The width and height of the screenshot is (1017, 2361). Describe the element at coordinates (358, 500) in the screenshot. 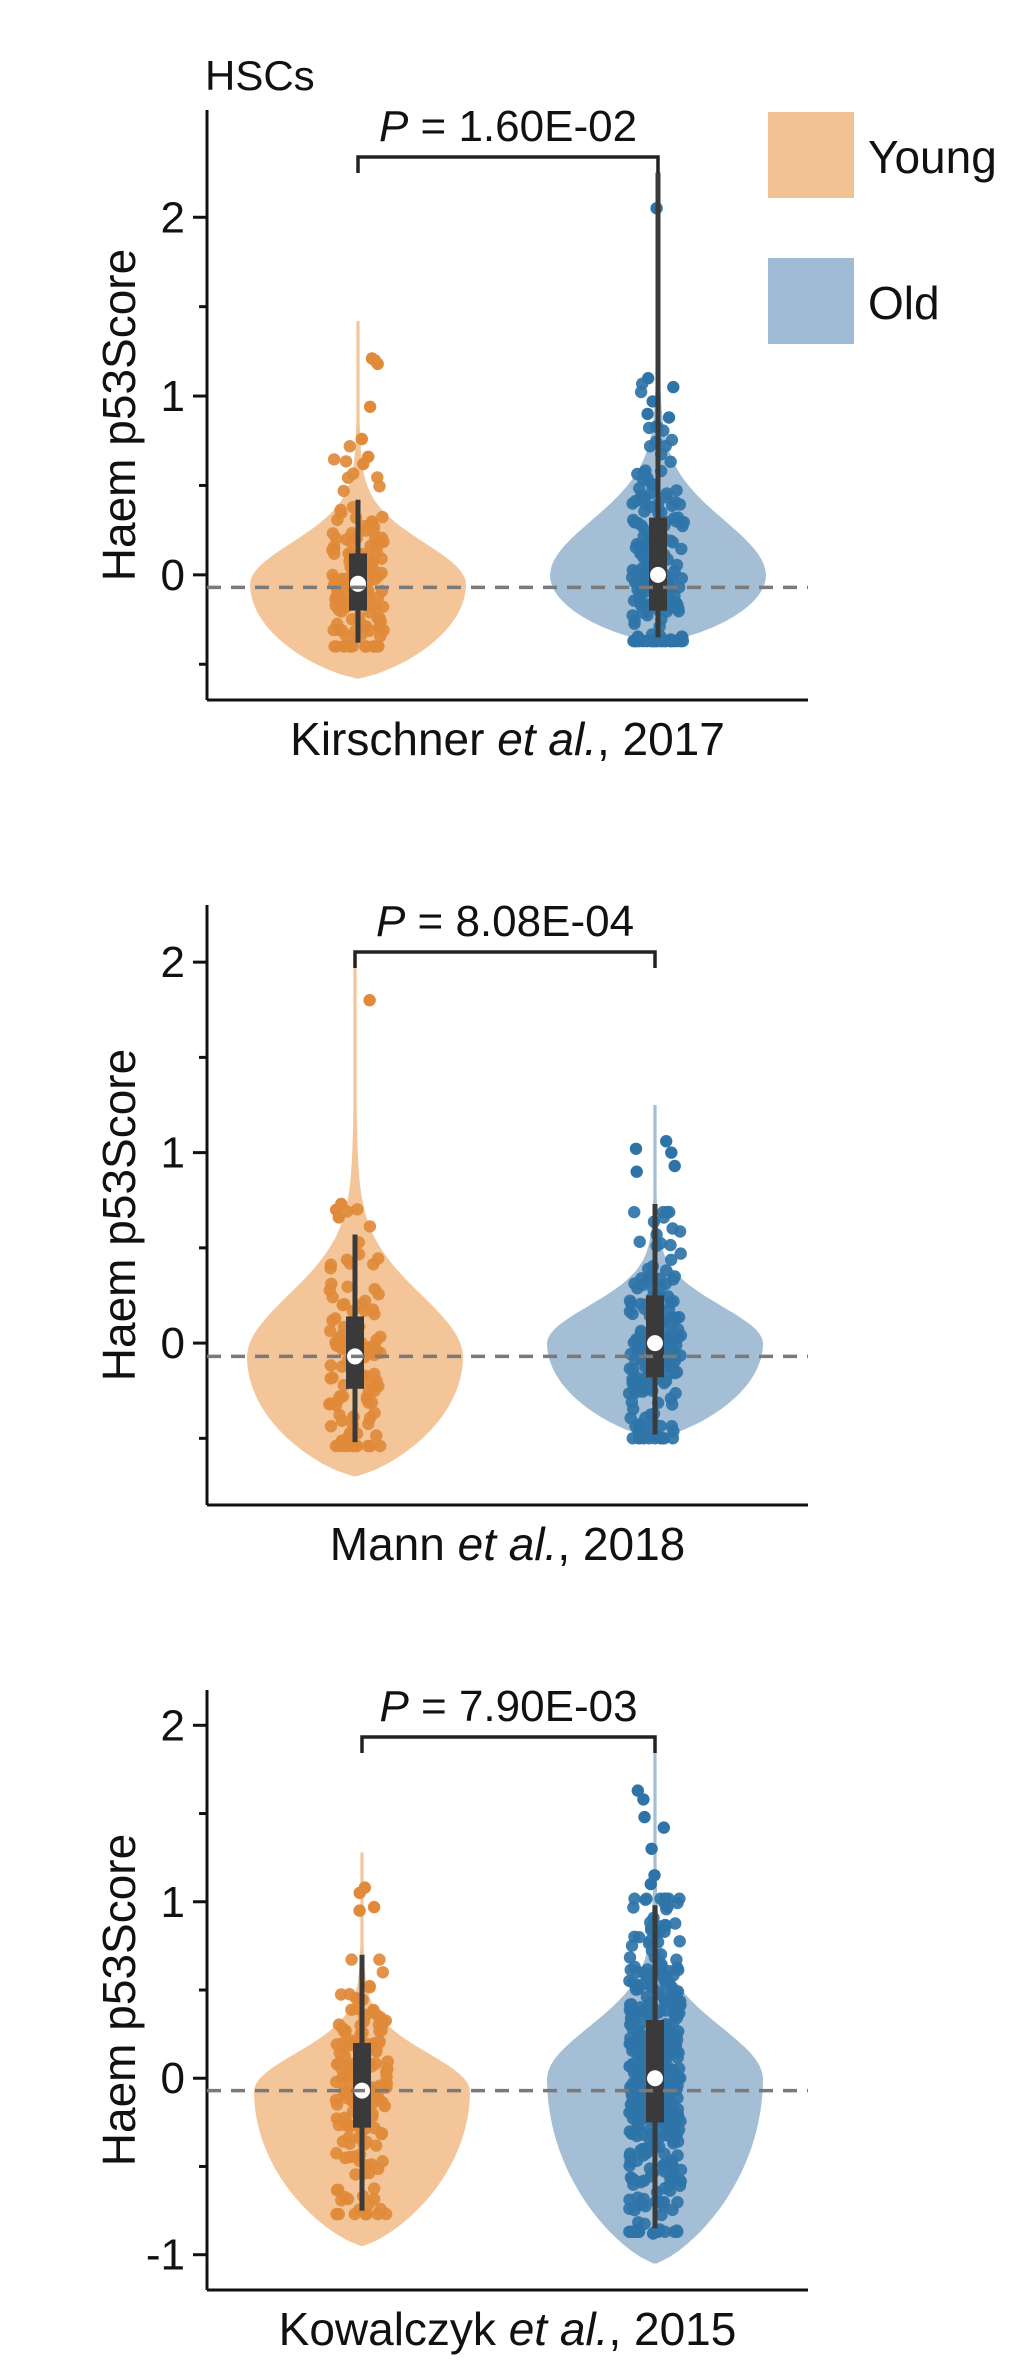

I see `group-young` at that location.